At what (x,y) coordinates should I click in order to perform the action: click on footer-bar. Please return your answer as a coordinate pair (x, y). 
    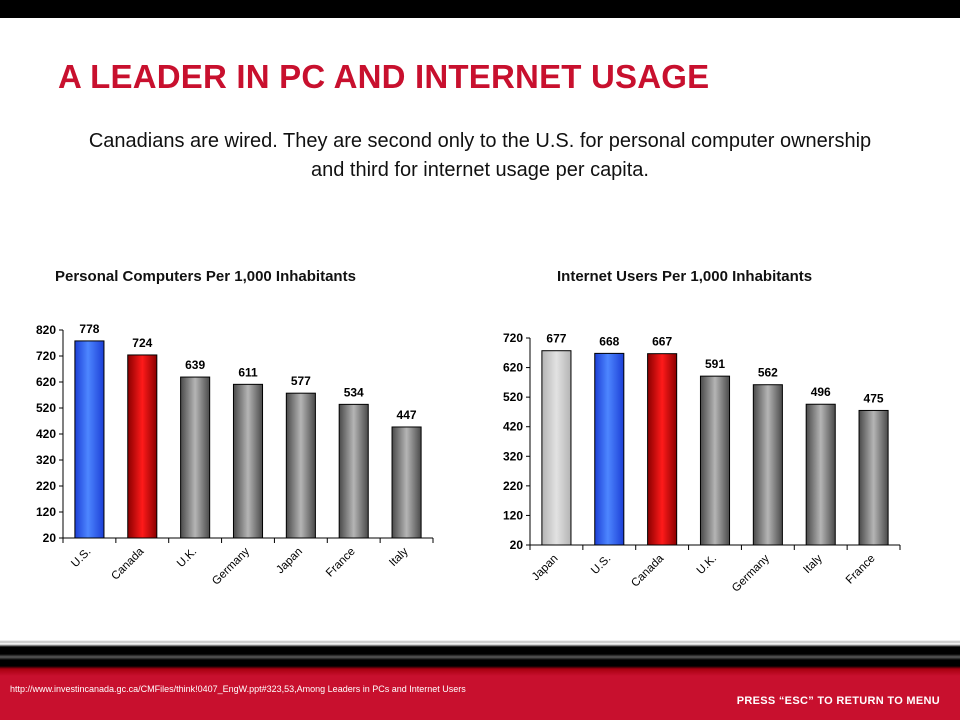
    Looking at the image, I should click on (480, 698).